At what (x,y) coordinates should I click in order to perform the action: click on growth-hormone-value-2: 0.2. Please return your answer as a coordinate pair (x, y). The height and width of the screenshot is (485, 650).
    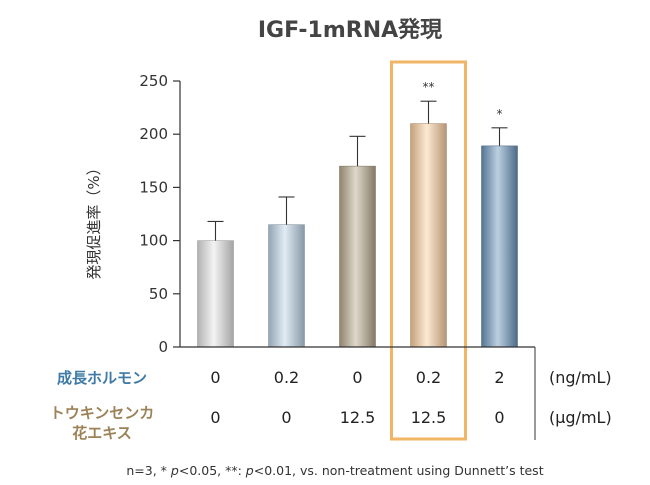
    Looking at the image, I should click on (286, 377).